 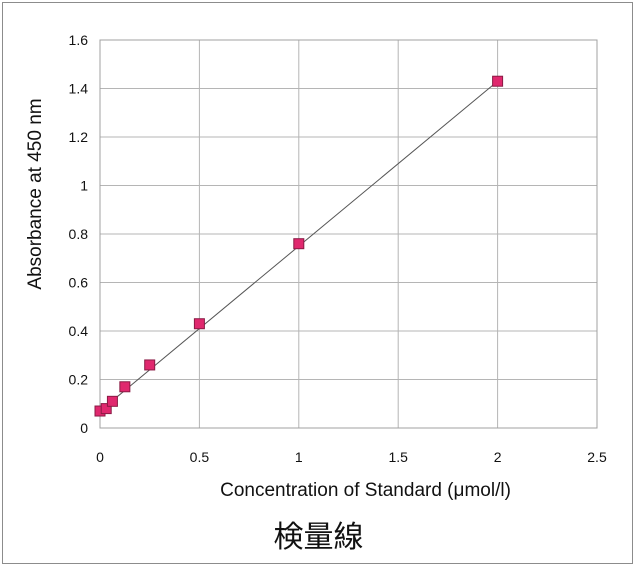 I want to click on y-tick-label: 1, so click(x=84, y=186).